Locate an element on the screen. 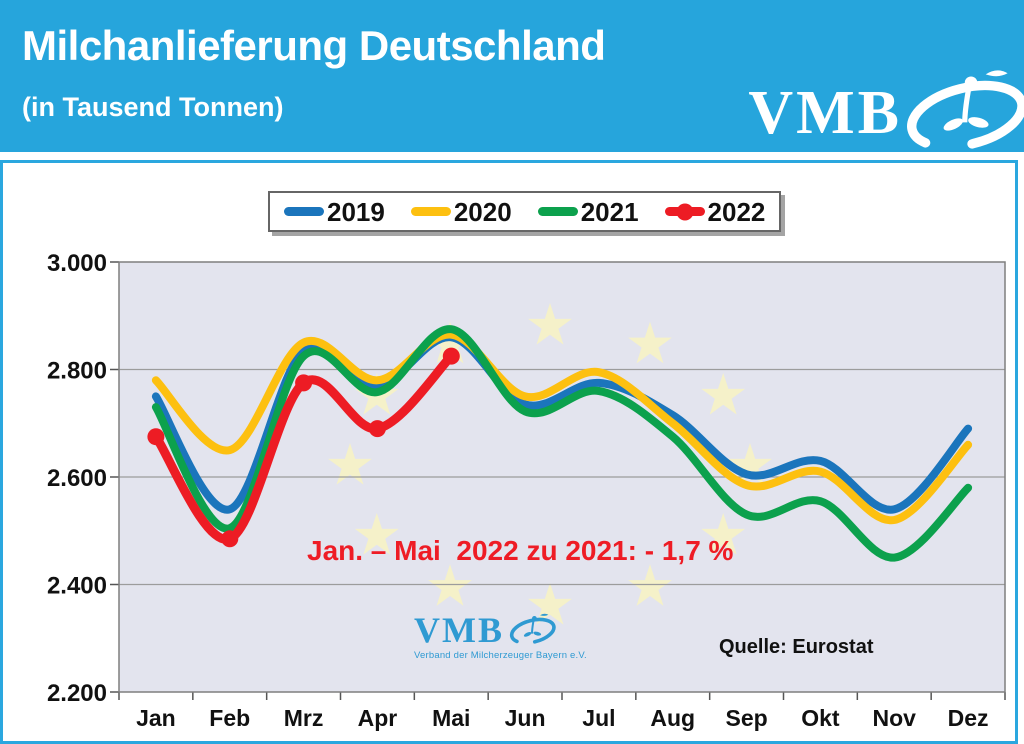 The width and height of the screenshot is (1024, 744). legend-swatch-2021 is located at coordinates (557, 211).